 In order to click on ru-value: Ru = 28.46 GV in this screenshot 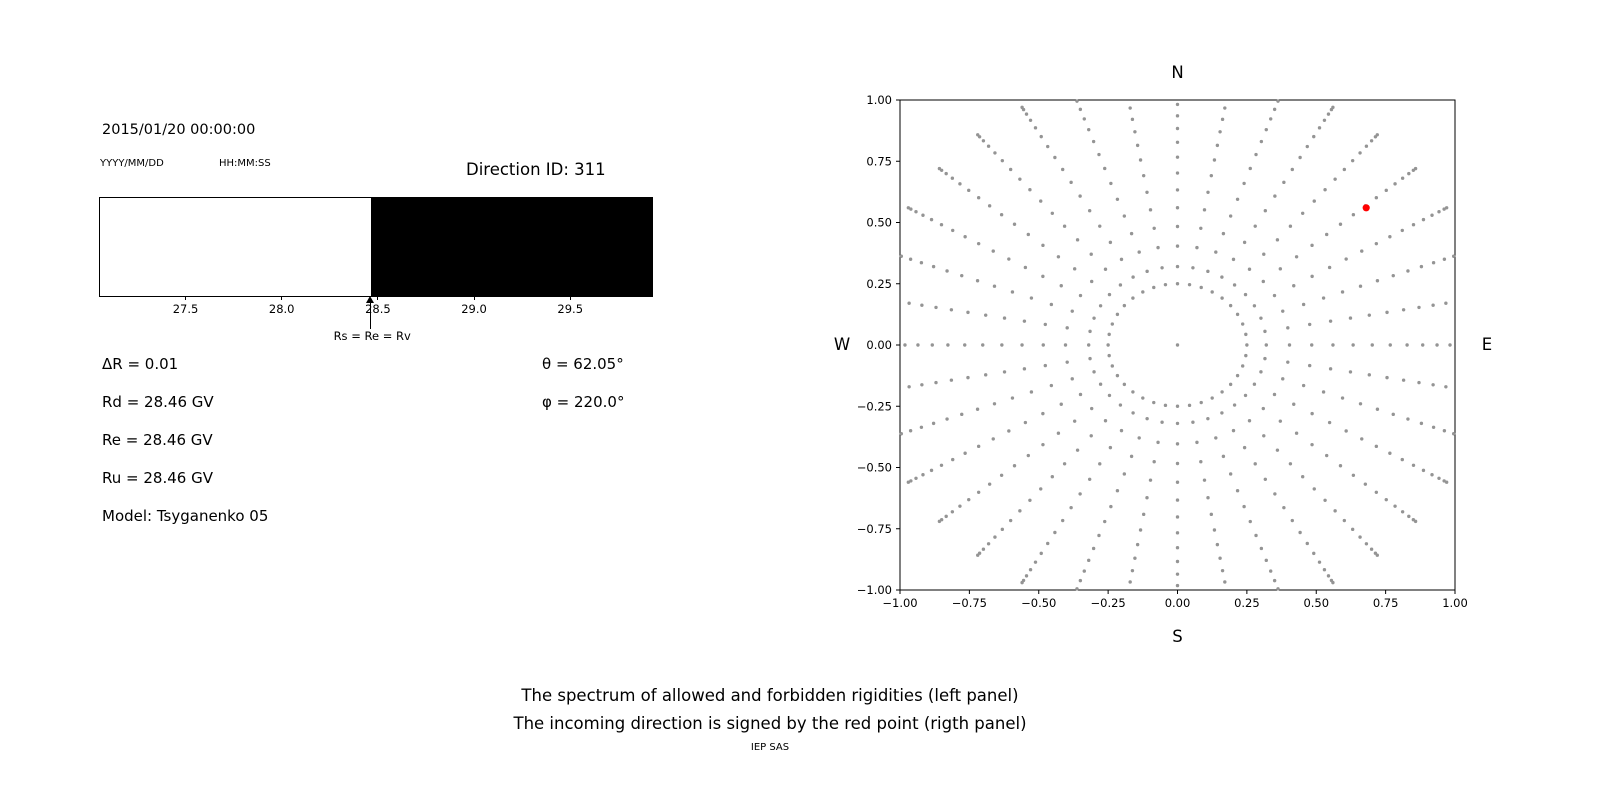, I will do `click(157, 478)`.